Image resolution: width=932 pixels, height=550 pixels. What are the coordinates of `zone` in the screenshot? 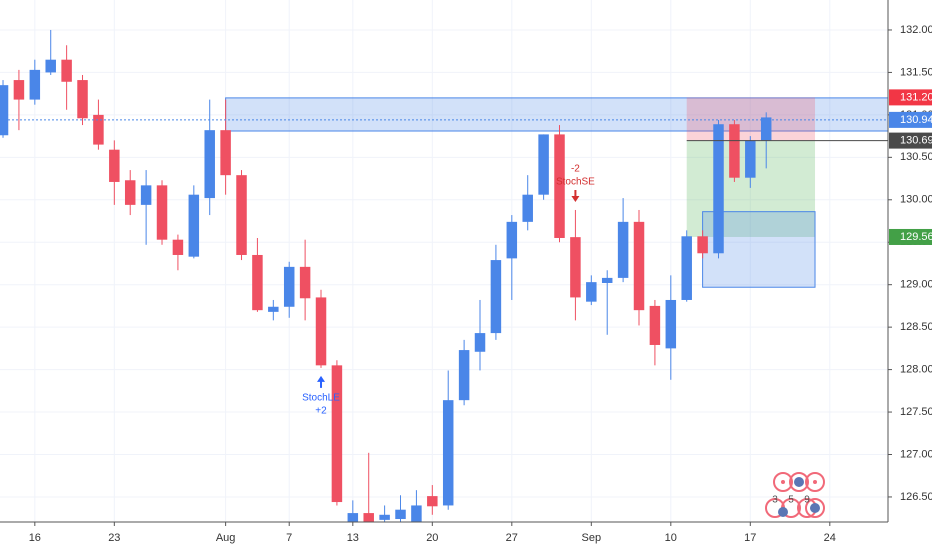 It's located at (751, 119).